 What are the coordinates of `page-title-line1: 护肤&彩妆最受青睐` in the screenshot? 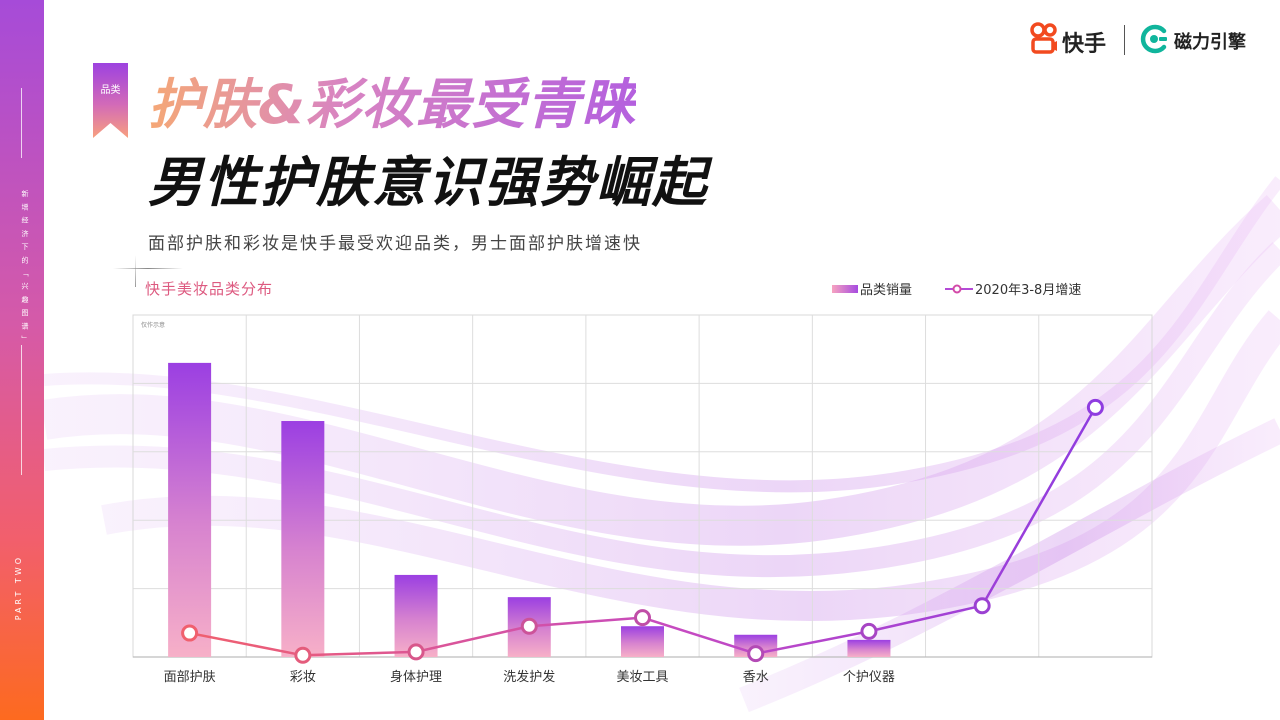 It's located at (392, 99).